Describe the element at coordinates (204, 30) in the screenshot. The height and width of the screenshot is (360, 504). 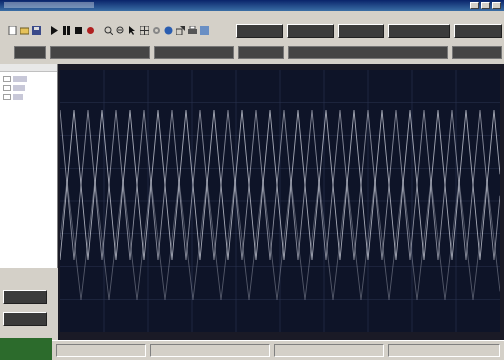
I see `info-icon` at that location.